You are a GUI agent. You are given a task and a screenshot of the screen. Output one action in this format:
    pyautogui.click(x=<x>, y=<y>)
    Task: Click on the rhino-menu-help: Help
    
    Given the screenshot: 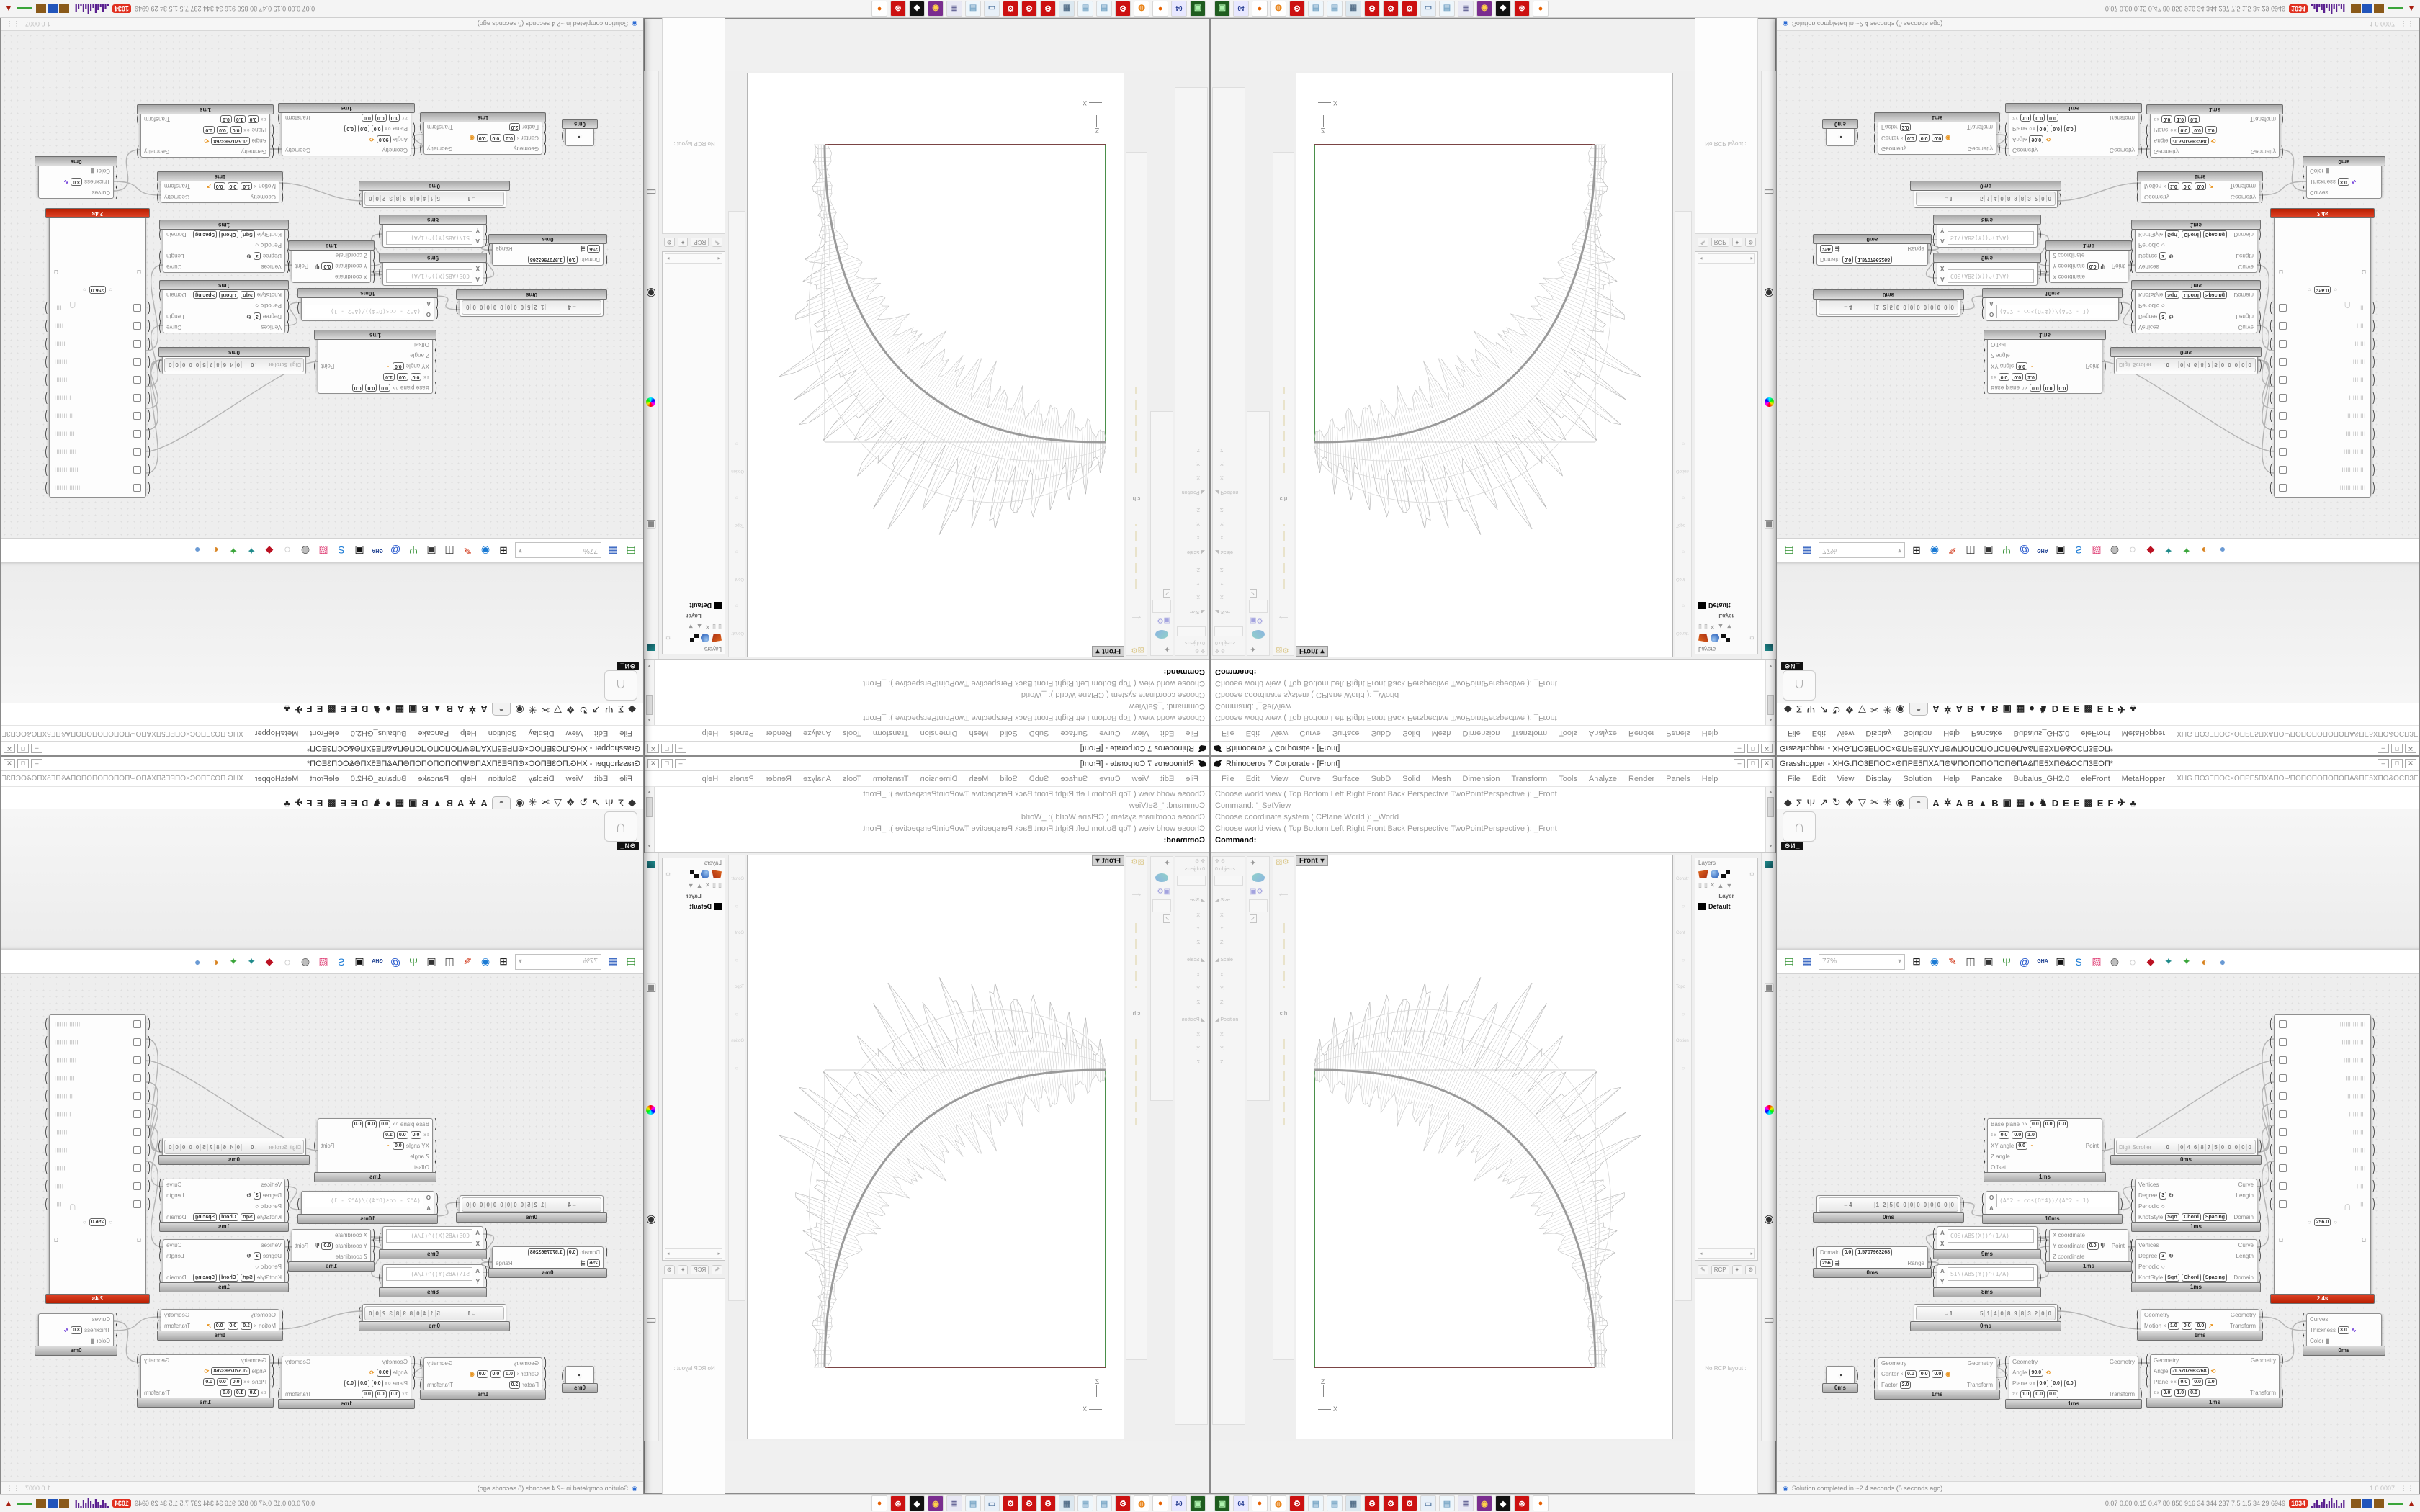 What is the action you would take?
    pyautogui.click(x=710, y=733)
    